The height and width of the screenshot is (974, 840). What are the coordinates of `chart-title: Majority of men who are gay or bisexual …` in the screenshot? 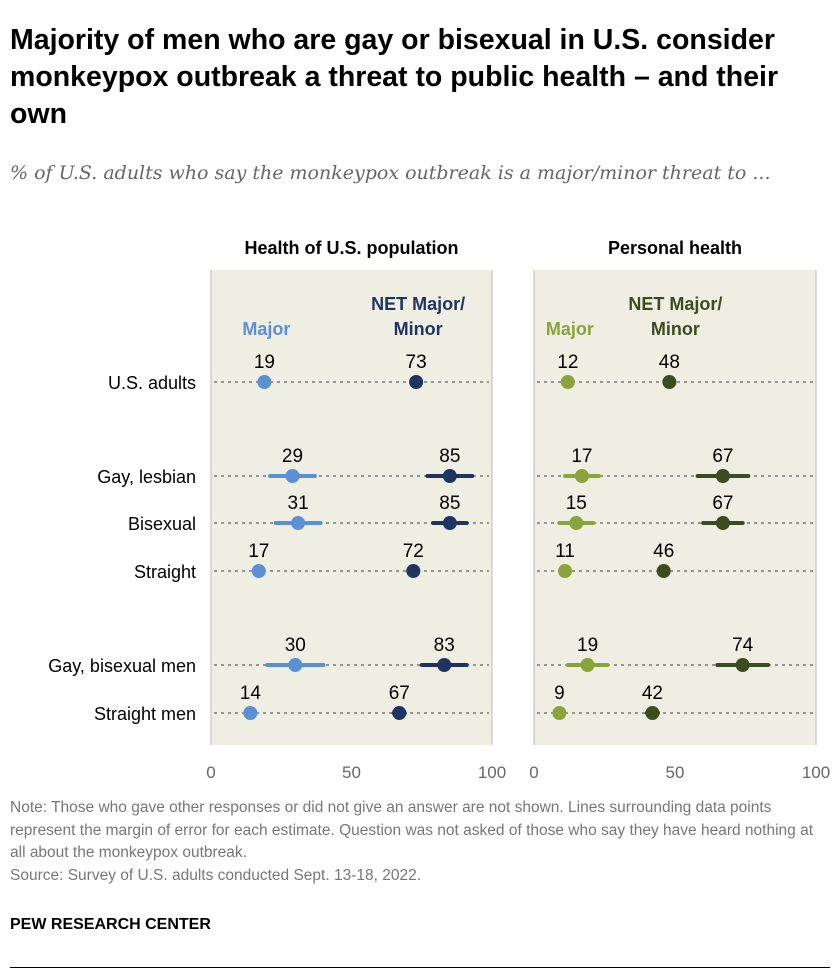 It's located at (394, 77).